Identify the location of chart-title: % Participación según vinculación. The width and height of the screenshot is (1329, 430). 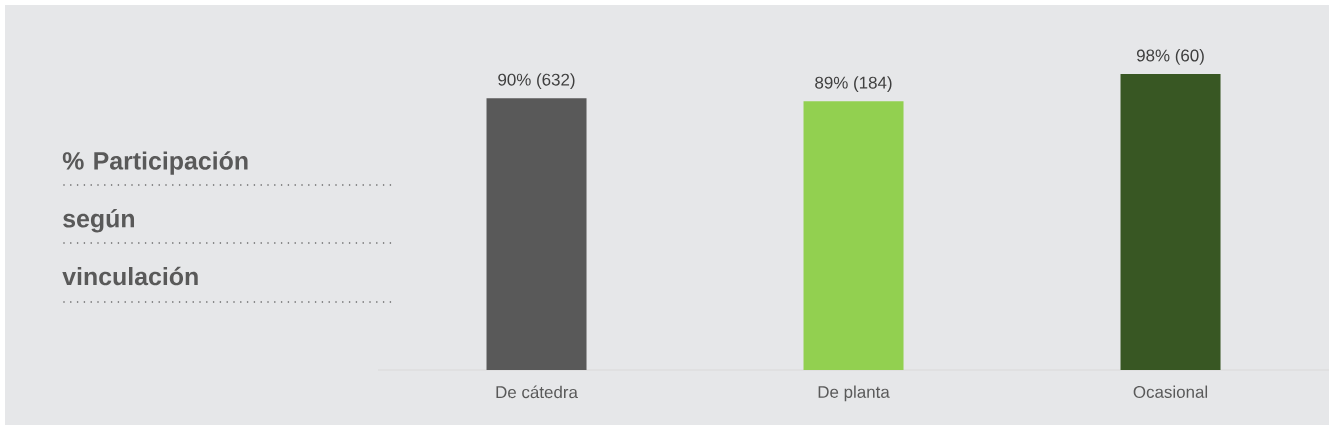
(155, 218).